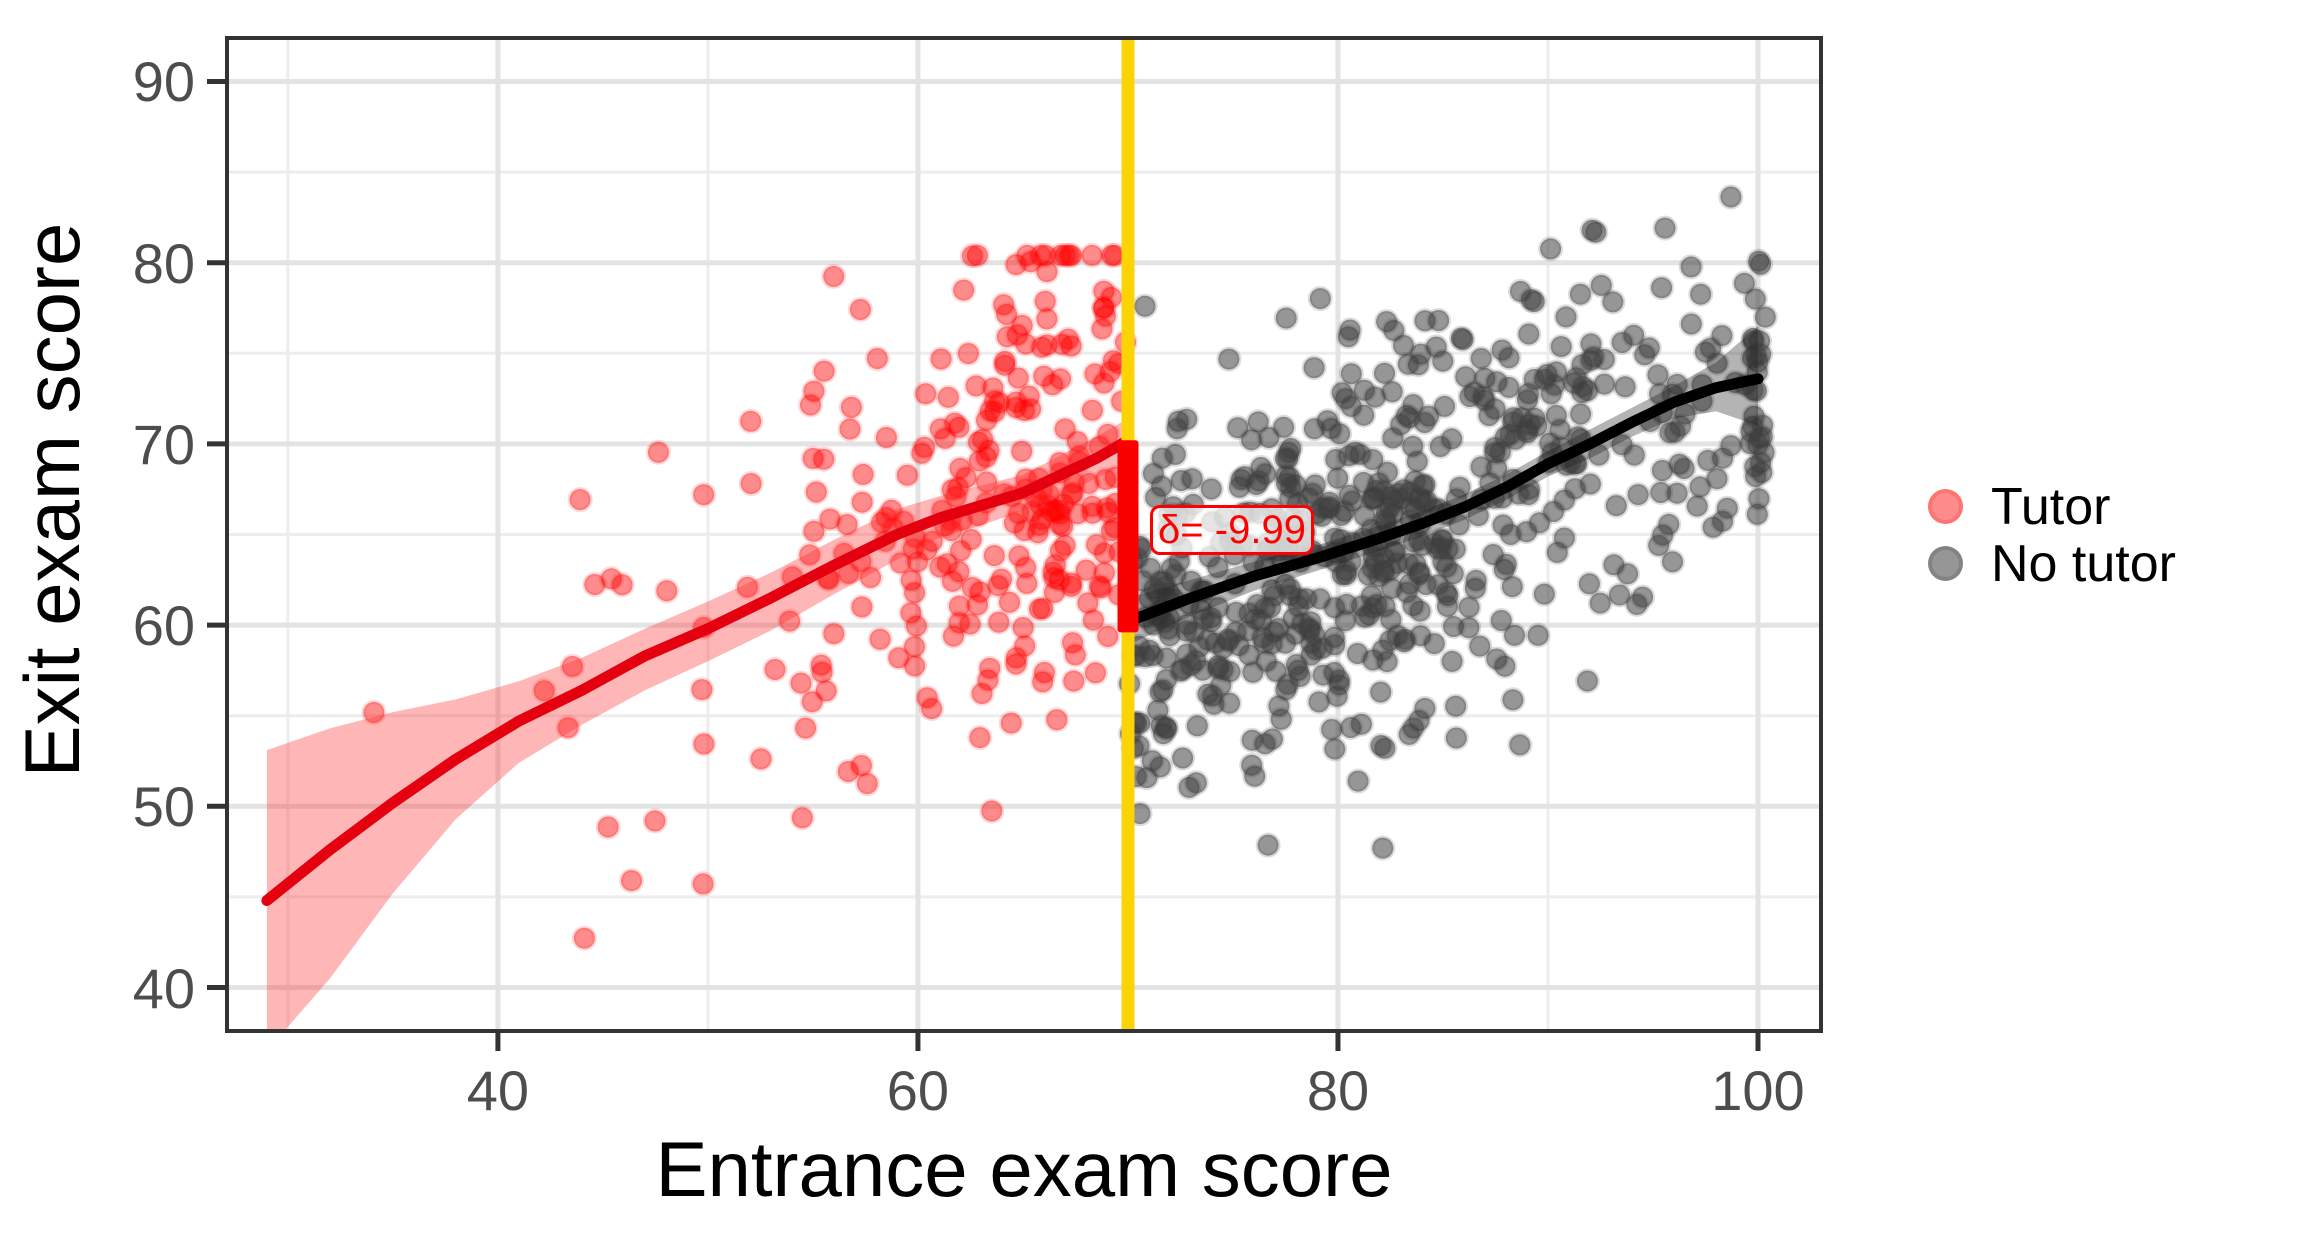  Describe the element at coordinates (2083, 563) in the screenshot. I see `legend-label-no-tutor: No tutor` at that location.